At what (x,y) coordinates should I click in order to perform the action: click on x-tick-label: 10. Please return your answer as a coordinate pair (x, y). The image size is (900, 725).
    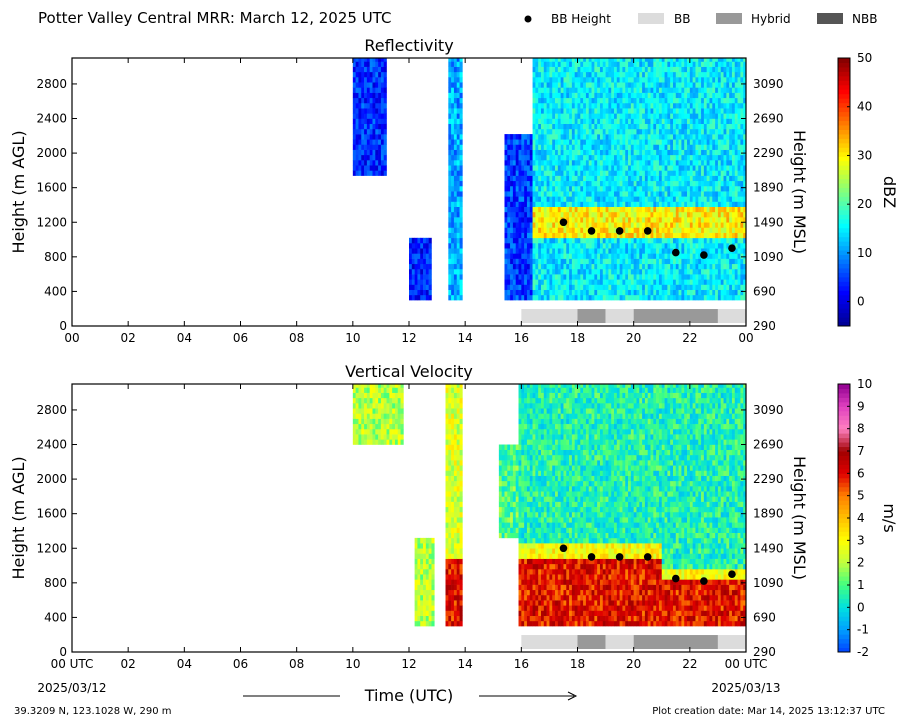
    Looking at the image, I should click on (352, 338).